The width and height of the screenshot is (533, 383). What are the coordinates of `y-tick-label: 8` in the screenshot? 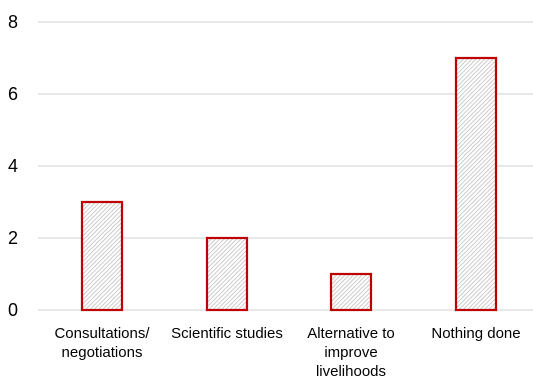 It's located at (13, 22).